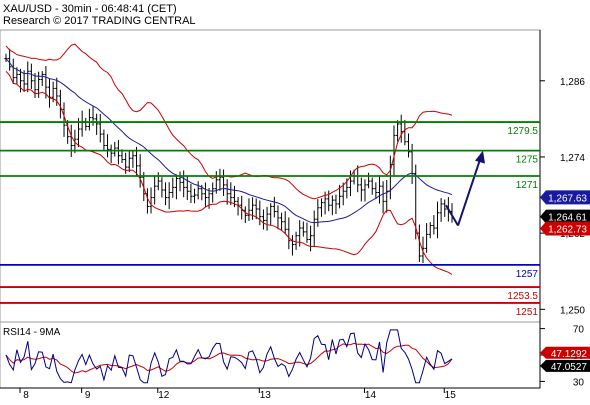 This screenshot has width=590, height=405. What do you see at coordinates (371, 395) in the screenshot?
I see `x-tick-label: 14` at bounding box center [371, 395].